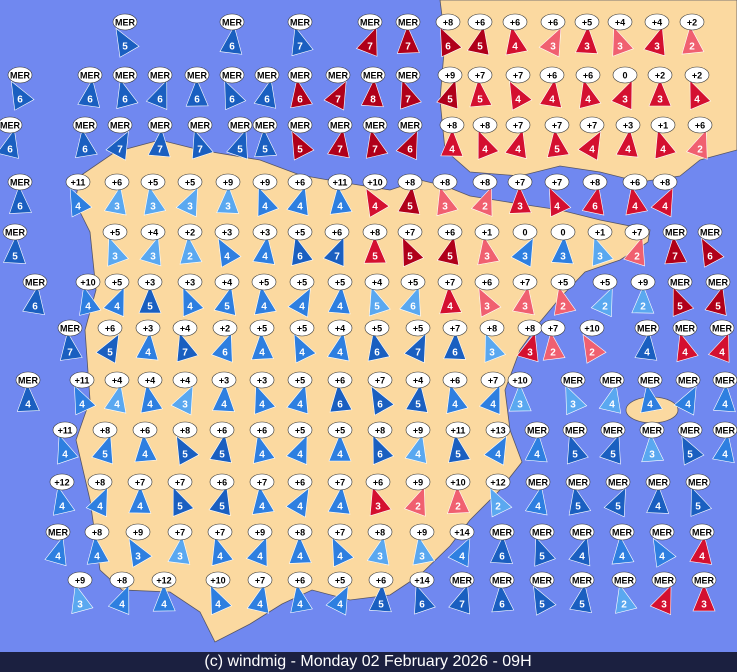 This screenshot has height=672, width=737. Describe the element at coordinates (698, 88) in the screenshot. I see `wind-station: 4 +2` at that location.